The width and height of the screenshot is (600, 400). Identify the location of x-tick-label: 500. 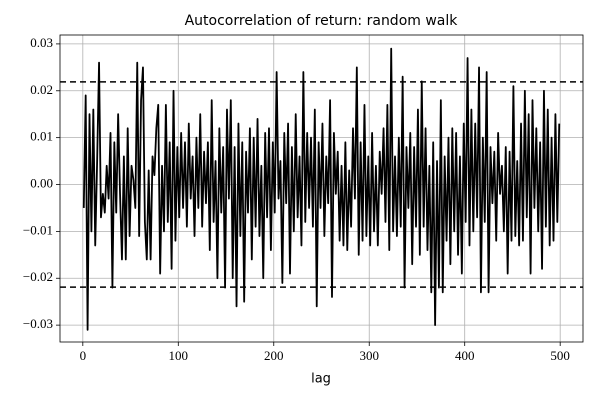
(560, 355).